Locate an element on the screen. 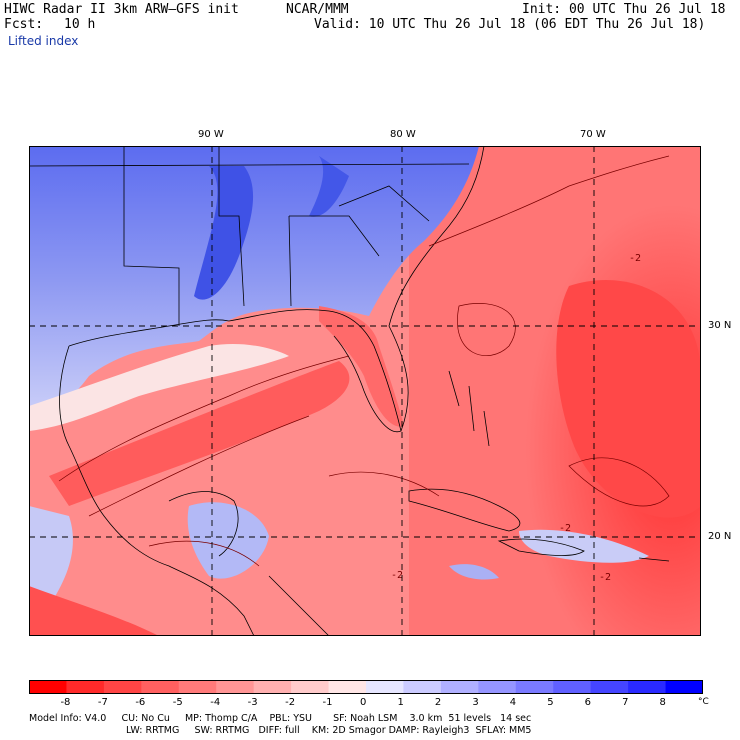 Image resolution: width=740 pixels, height=740 pixels. colorbar-tick-label: 0 is located at coordinates (363, 702).